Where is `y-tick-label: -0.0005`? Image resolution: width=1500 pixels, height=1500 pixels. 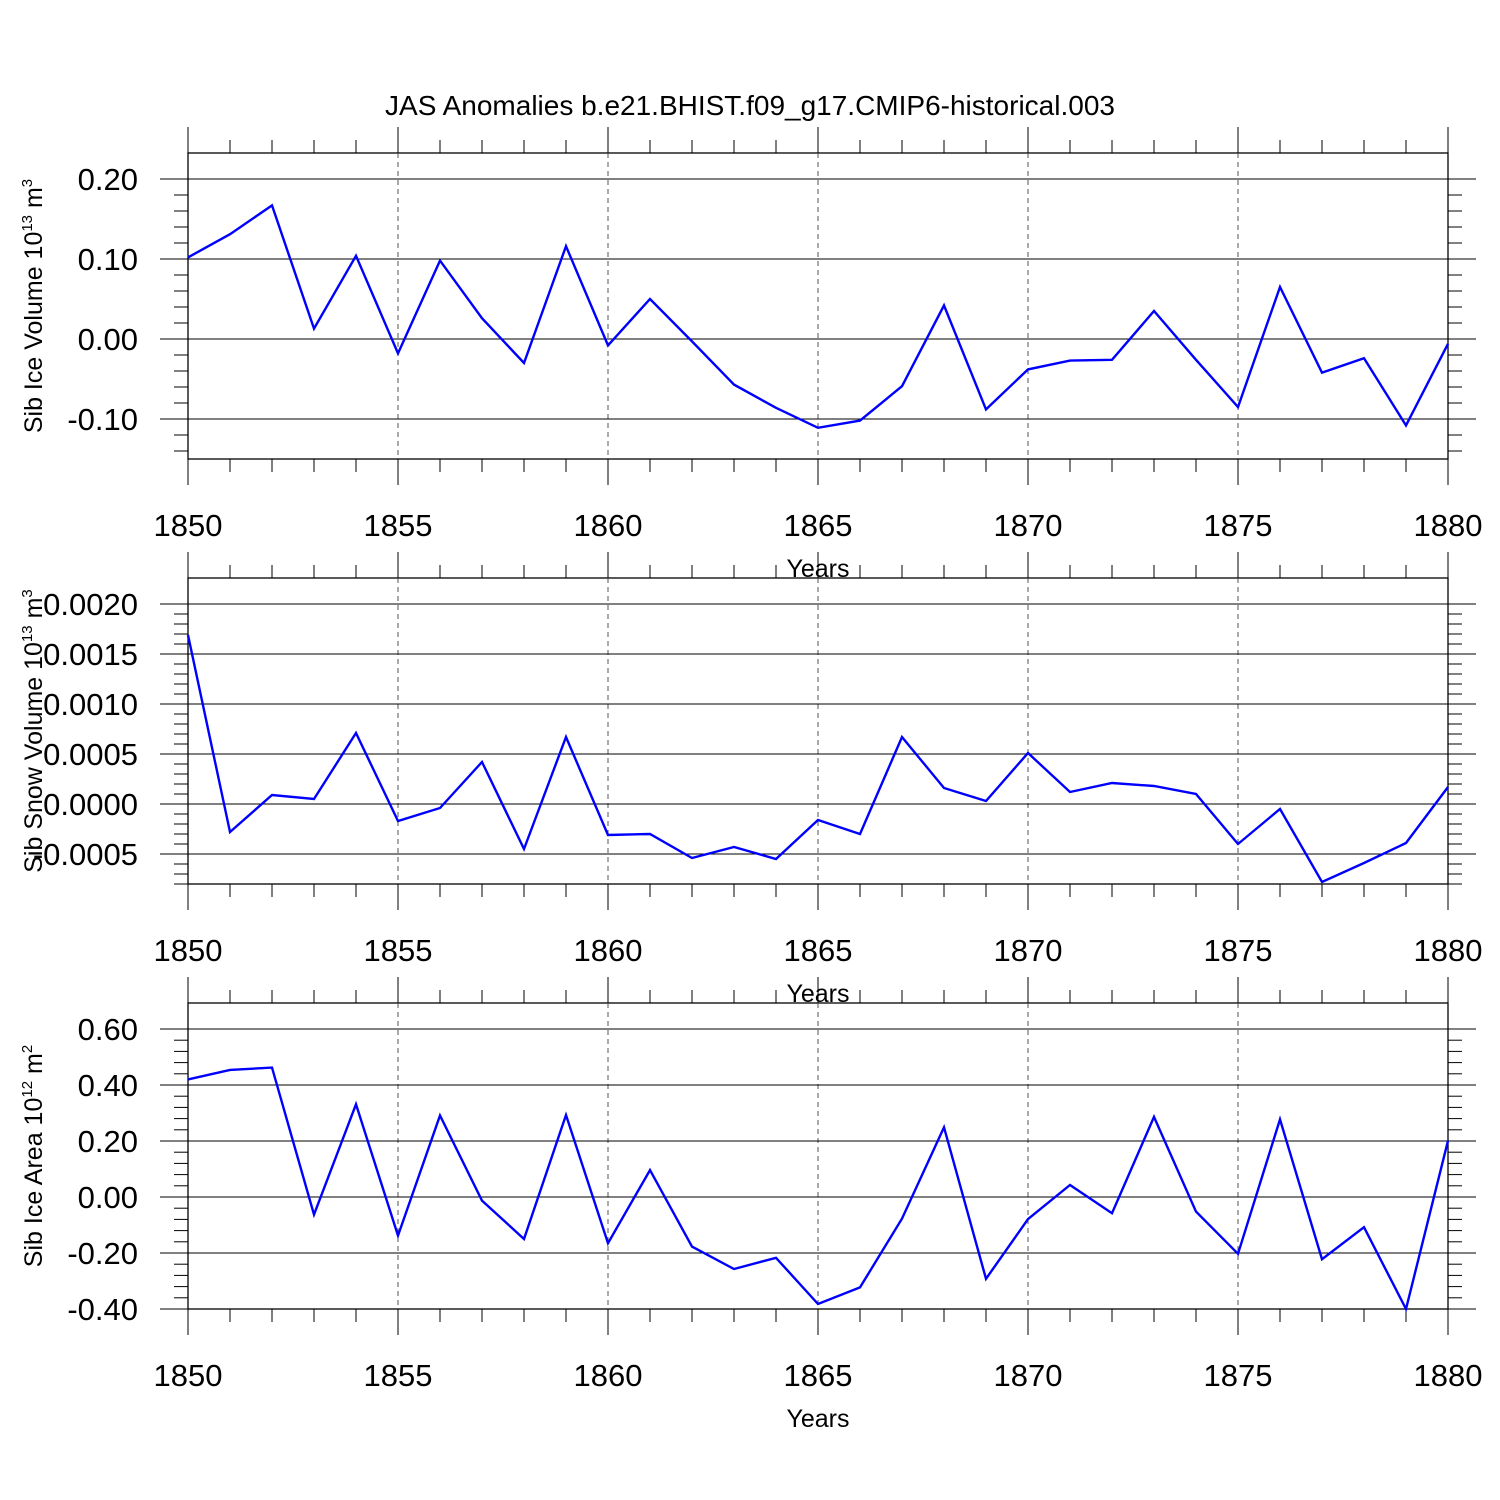 y-tick-label: -0.0005 is located at coordinates (85, 854).